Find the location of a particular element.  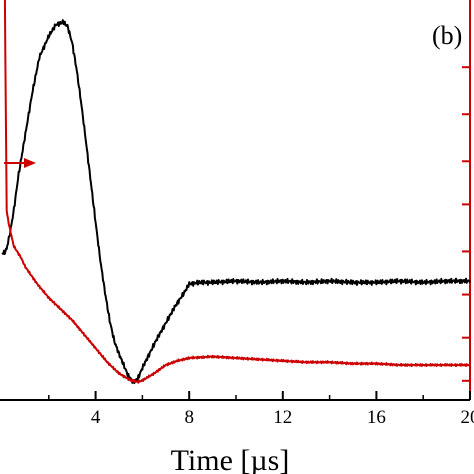

x-tick-label: 20 is located at coordinates (467, 417).